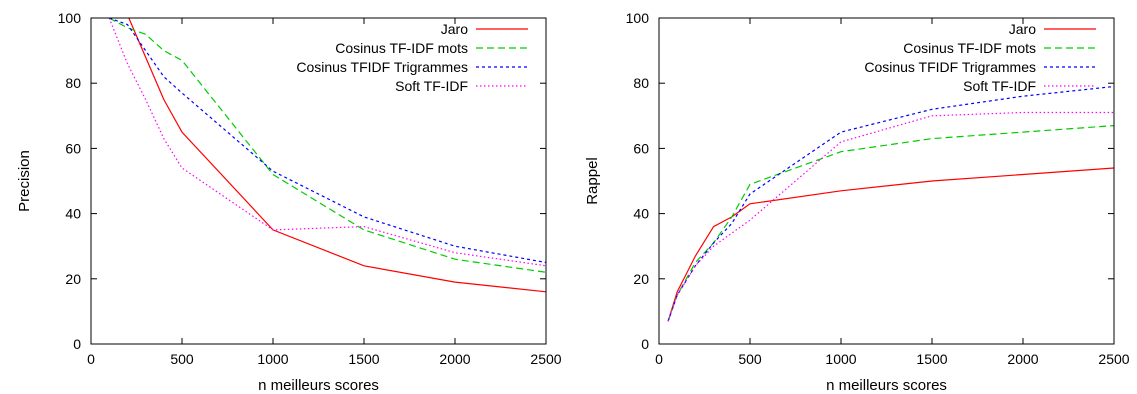 The image size is (1137, 394). I want to click on y-axis-label: Rappel, so click(592, 181).